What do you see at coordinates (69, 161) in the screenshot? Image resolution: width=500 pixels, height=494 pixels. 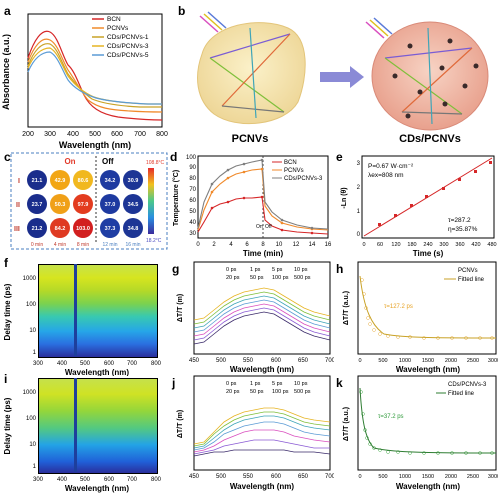 I see `on-label: On` at bounding box center [69, 161].